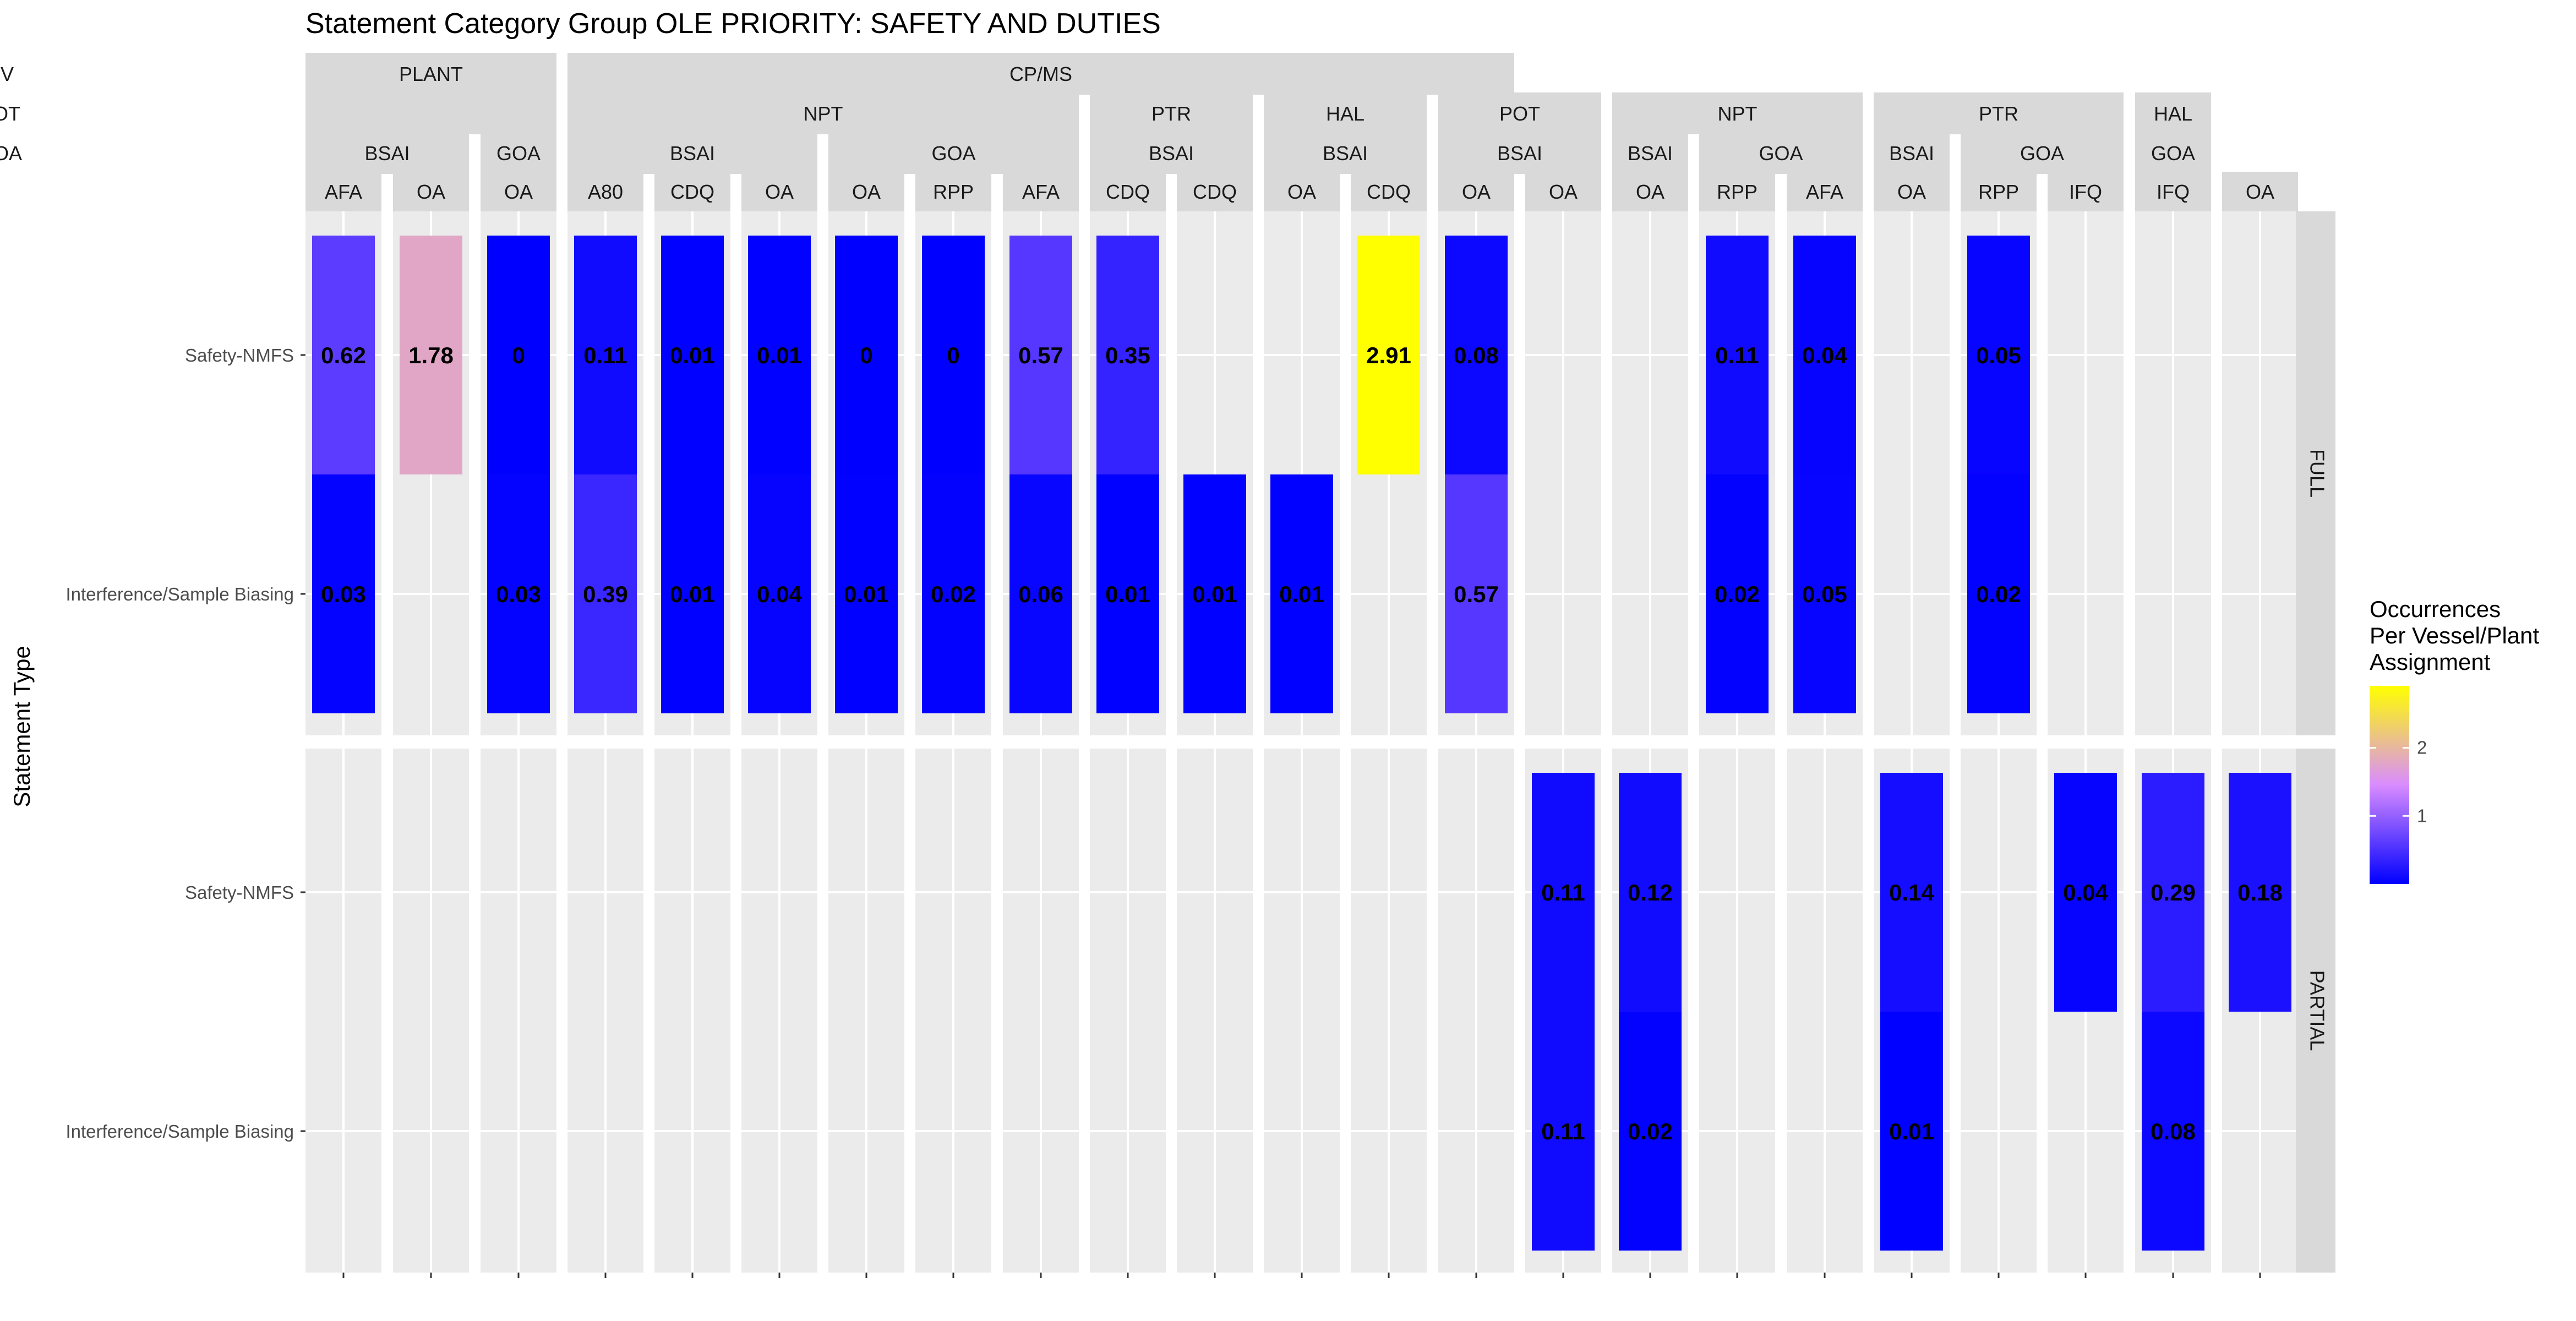 Image resolution: width=2576 pixels, height=1321 pixels. I want to click on cell-value-label: 0.39, so click(606, 594).